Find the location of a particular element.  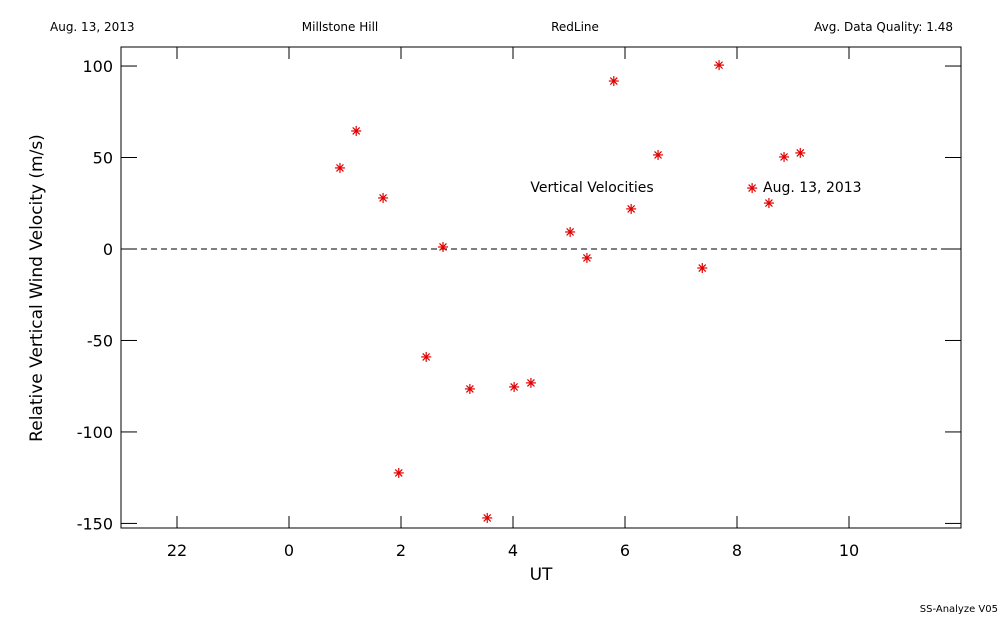

annotation: Vertical Velocities is located at coordinates (591, 188).